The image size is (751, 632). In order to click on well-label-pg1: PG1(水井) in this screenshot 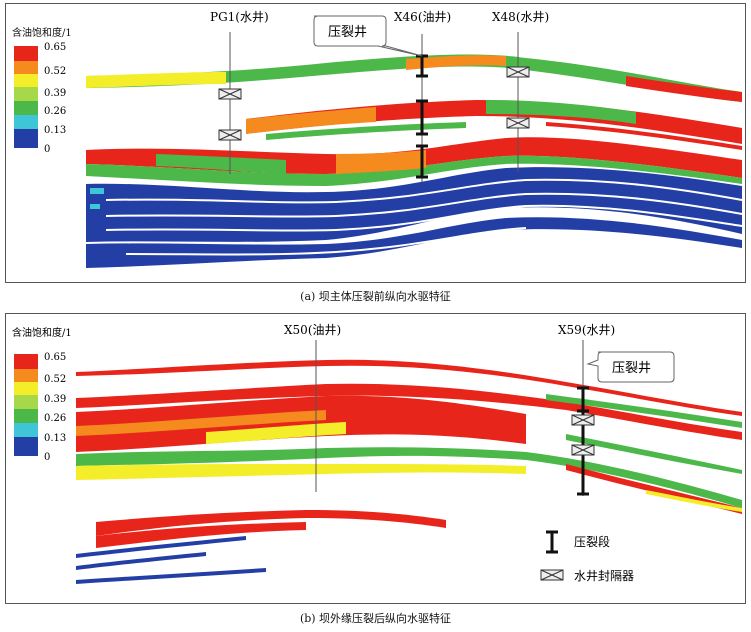, I will do `click(239, 17)`.